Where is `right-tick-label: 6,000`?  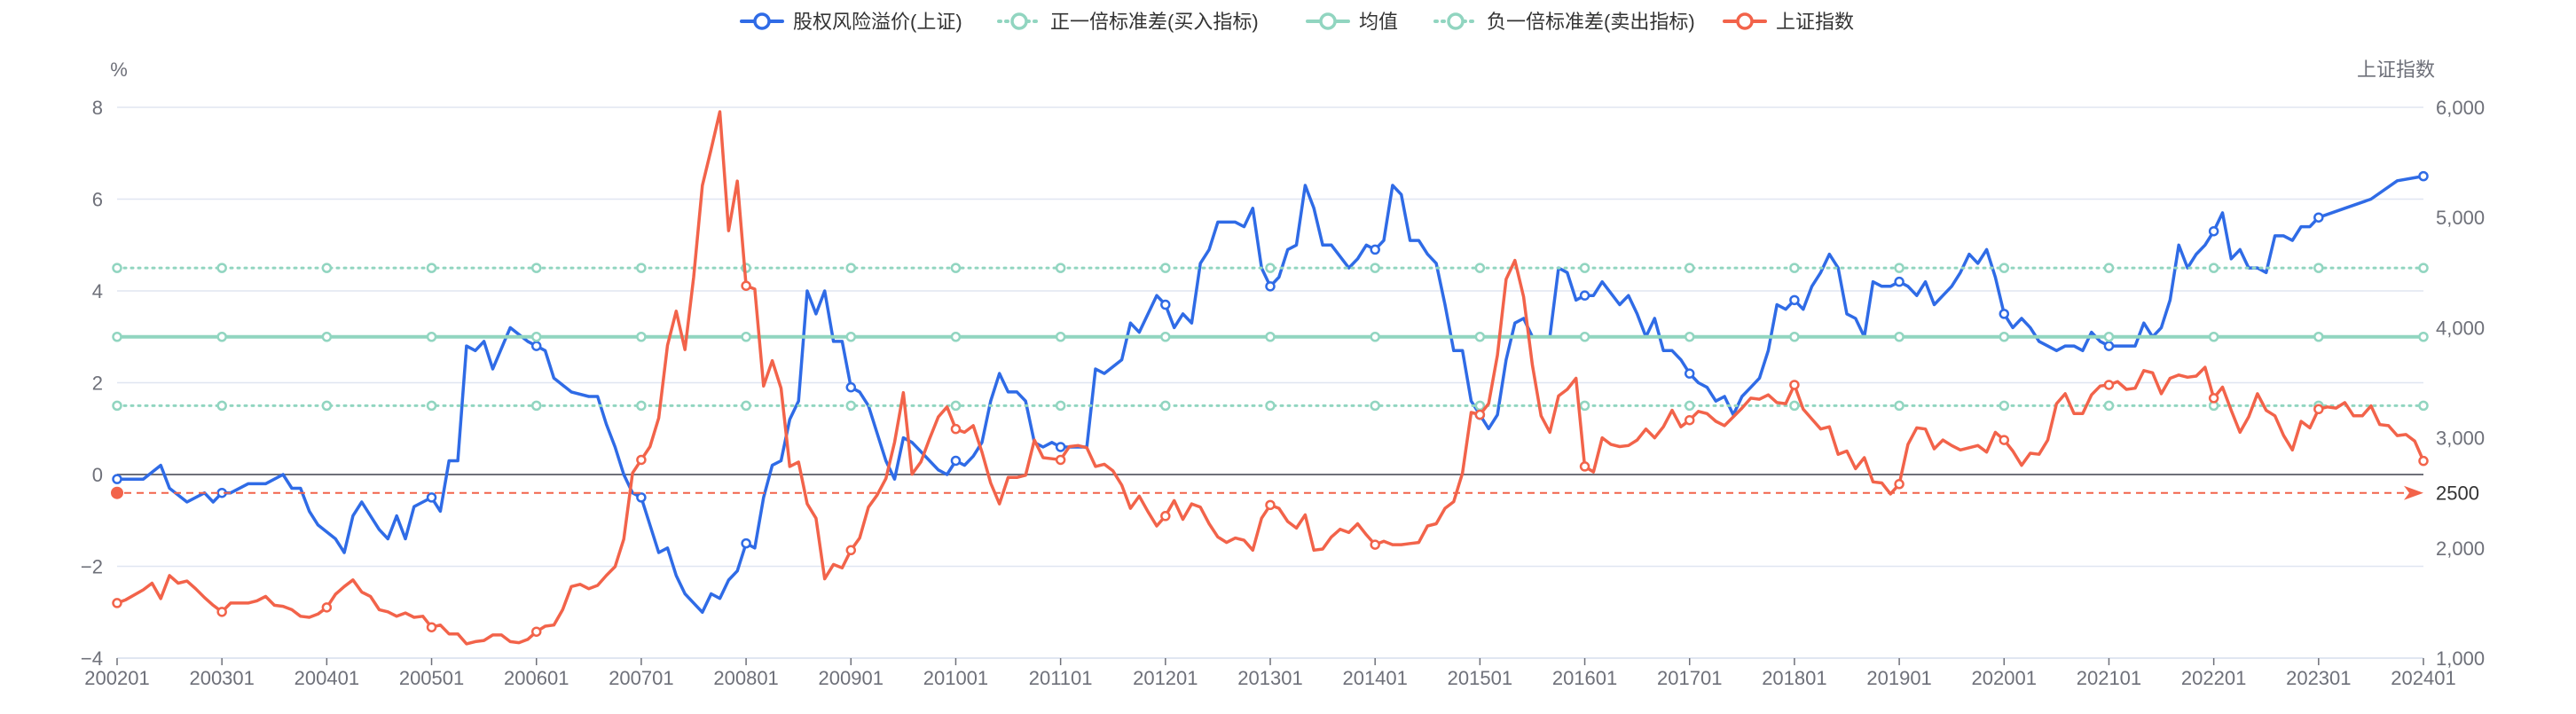
right-tick-label: 6,000 is located at coordinates (2460, 108).